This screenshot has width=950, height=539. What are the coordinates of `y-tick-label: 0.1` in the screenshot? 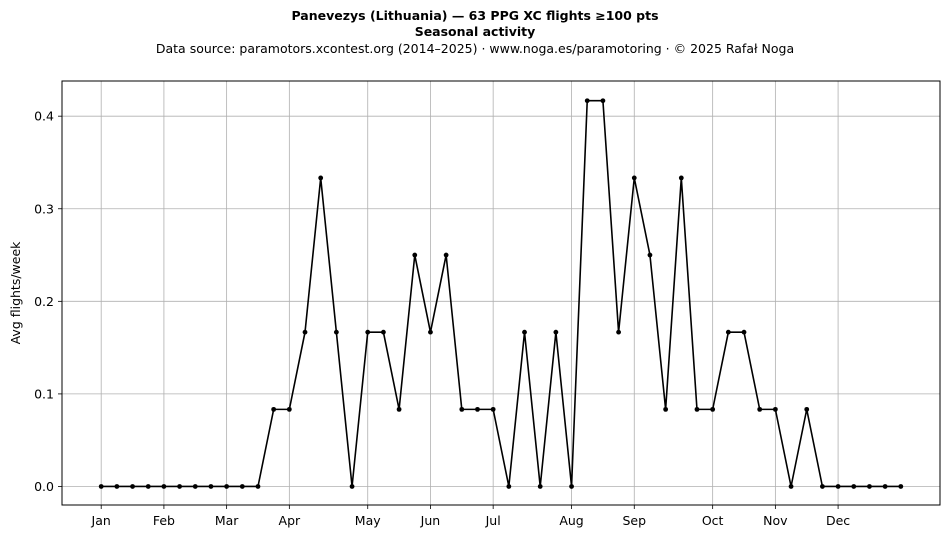 It's located at (44, 393).